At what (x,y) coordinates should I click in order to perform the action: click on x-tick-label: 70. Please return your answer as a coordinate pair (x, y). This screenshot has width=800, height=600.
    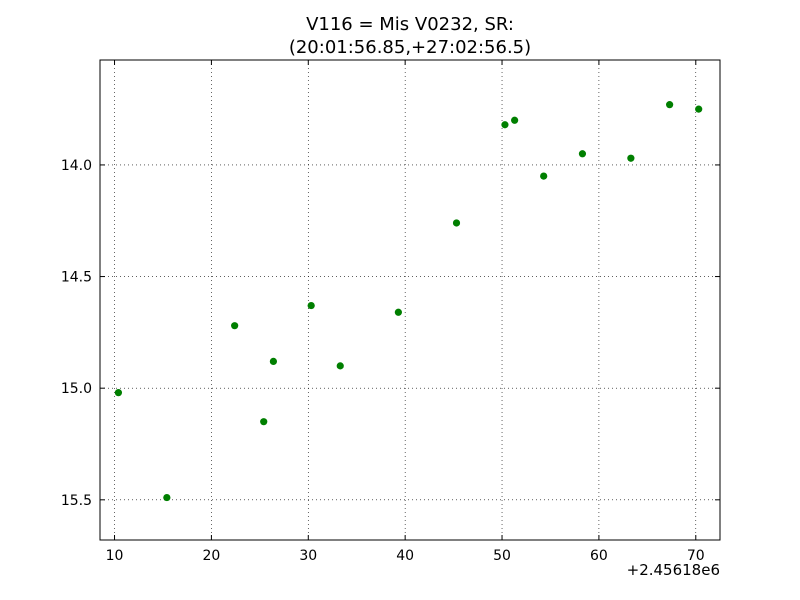
    Looking at the image, I should click on (696, 556).